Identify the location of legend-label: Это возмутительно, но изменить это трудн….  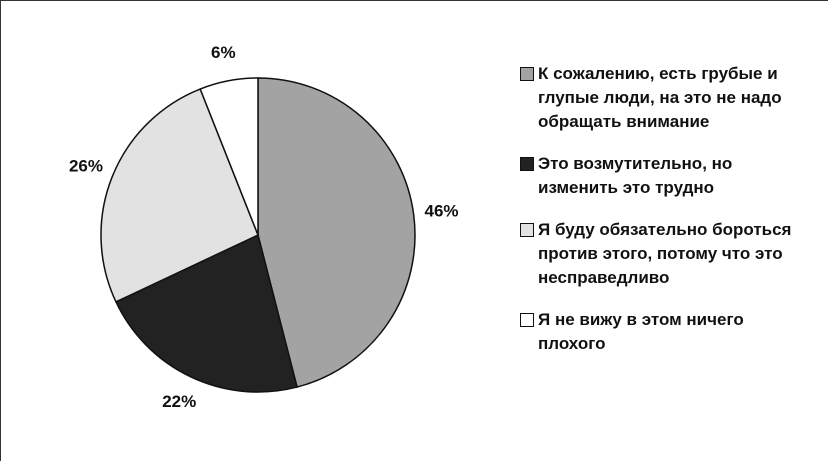
(635, 175).